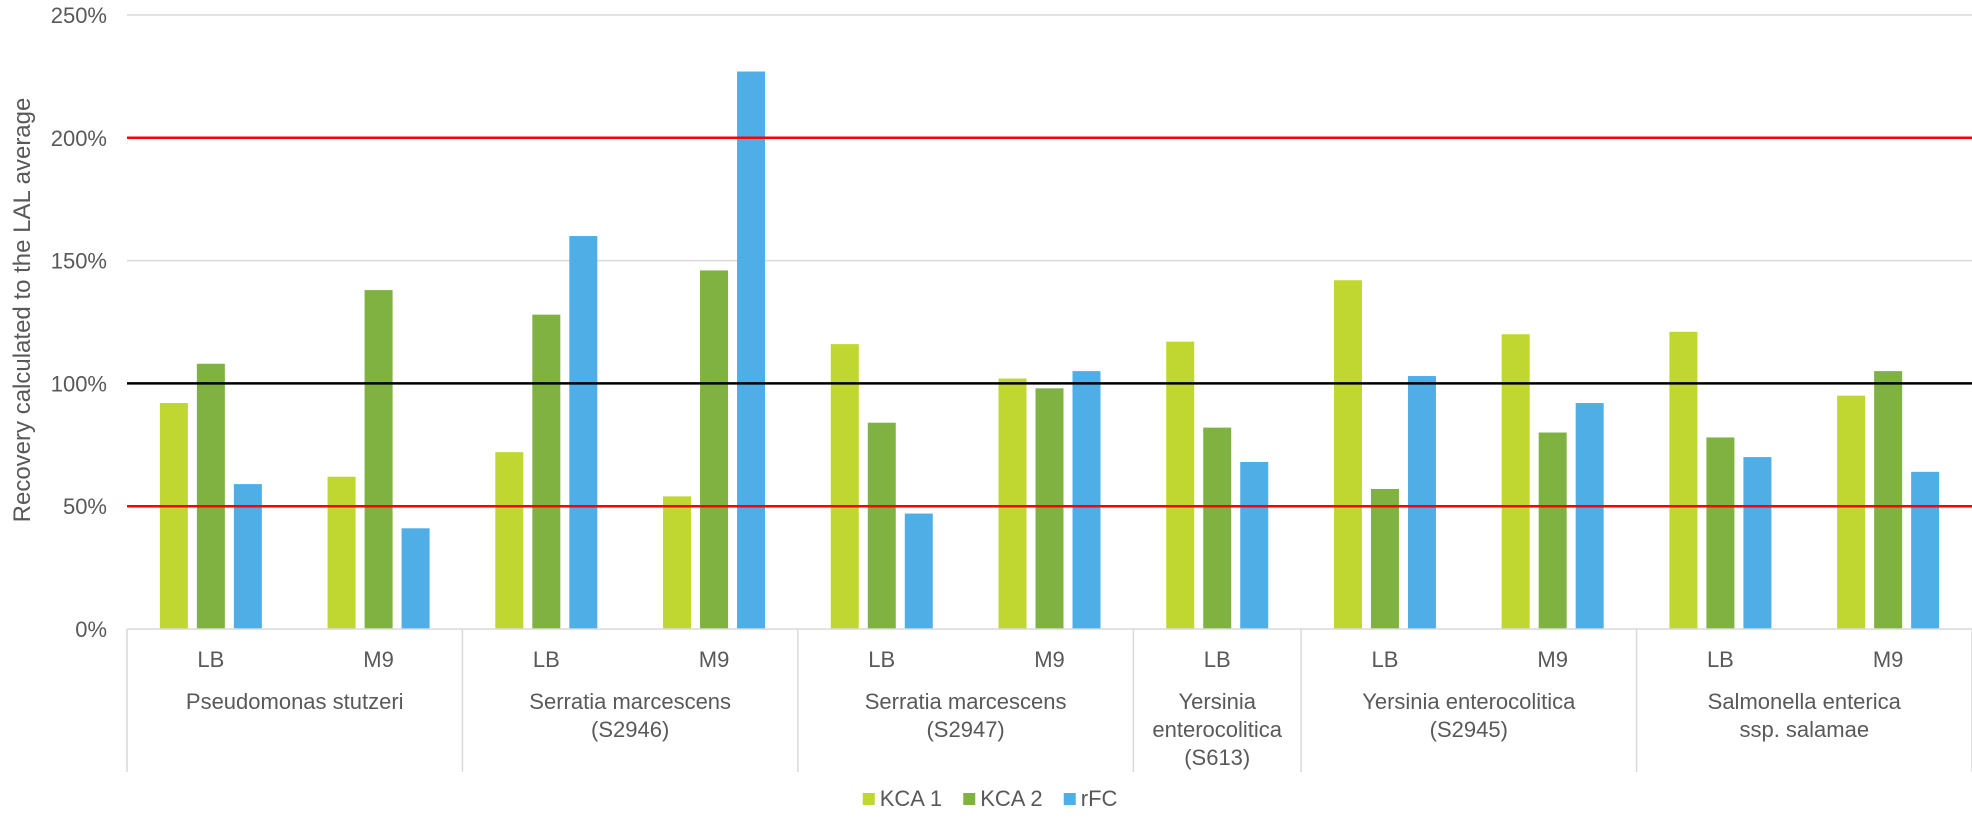  I want to click on group-label: Pseudomonas stutzeri, so click(295, 701).